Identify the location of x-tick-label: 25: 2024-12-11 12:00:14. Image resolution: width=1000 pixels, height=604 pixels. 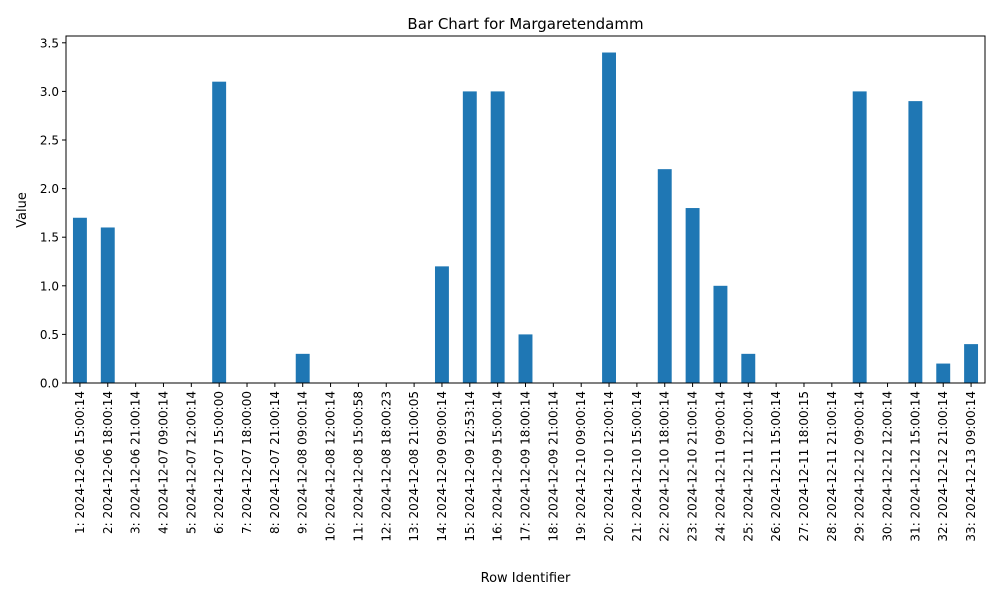
(748, 466).